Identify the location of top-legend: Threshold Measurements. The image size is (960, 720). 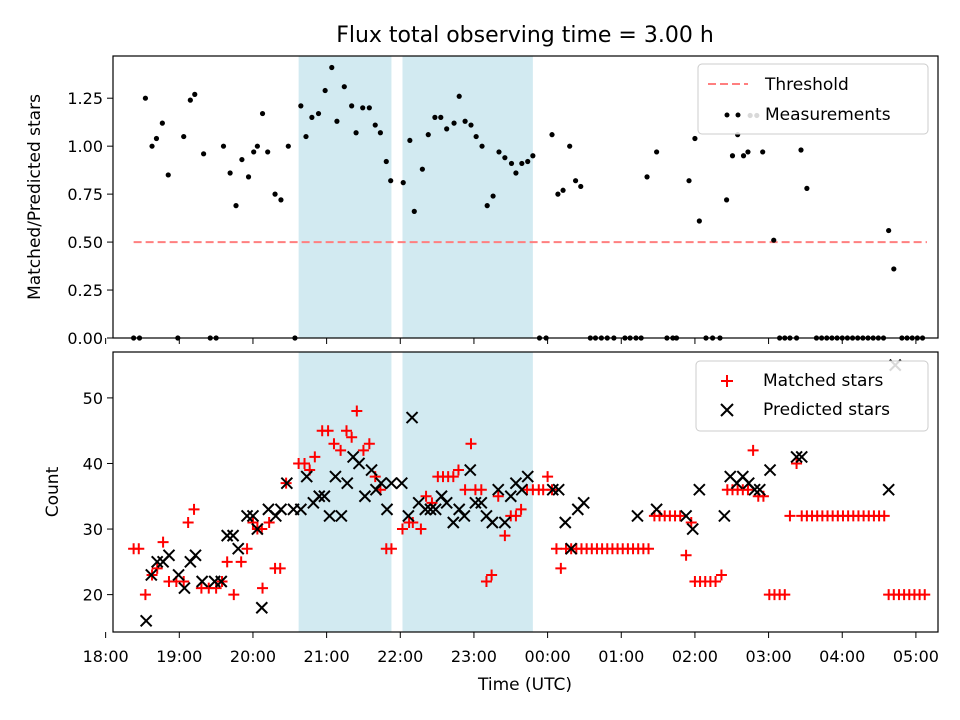
(813, 99).